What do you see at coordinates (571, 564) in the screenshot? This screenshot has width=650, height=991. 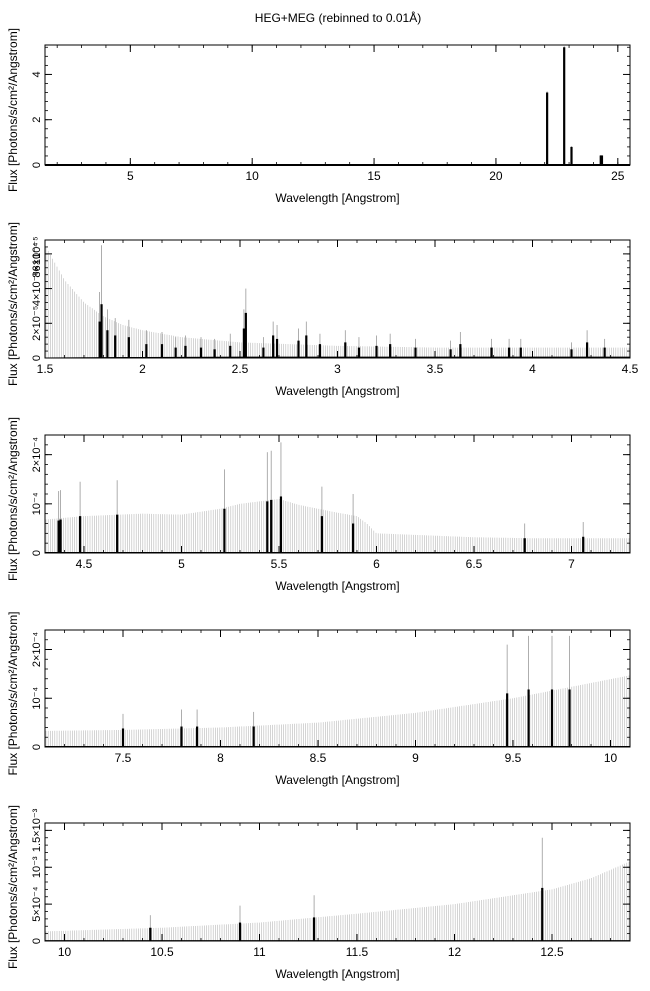 I see `x-tick-label: 7` at bounding box center [571, 564].